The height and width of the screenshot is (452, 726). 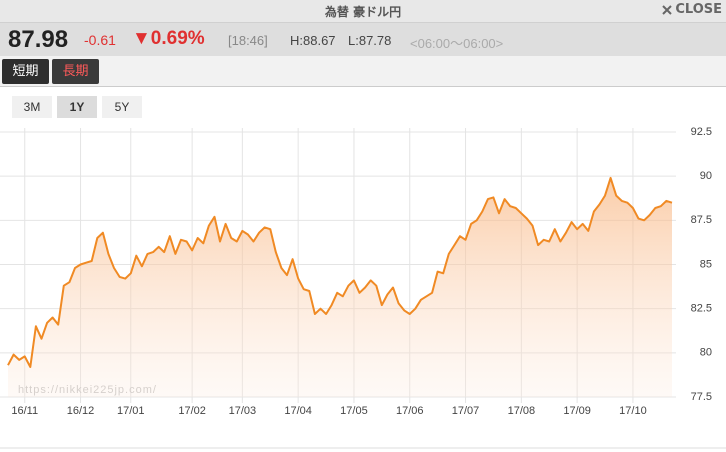 I want to click on change-pct: ▼0.69%, so click(x=168, y=38).